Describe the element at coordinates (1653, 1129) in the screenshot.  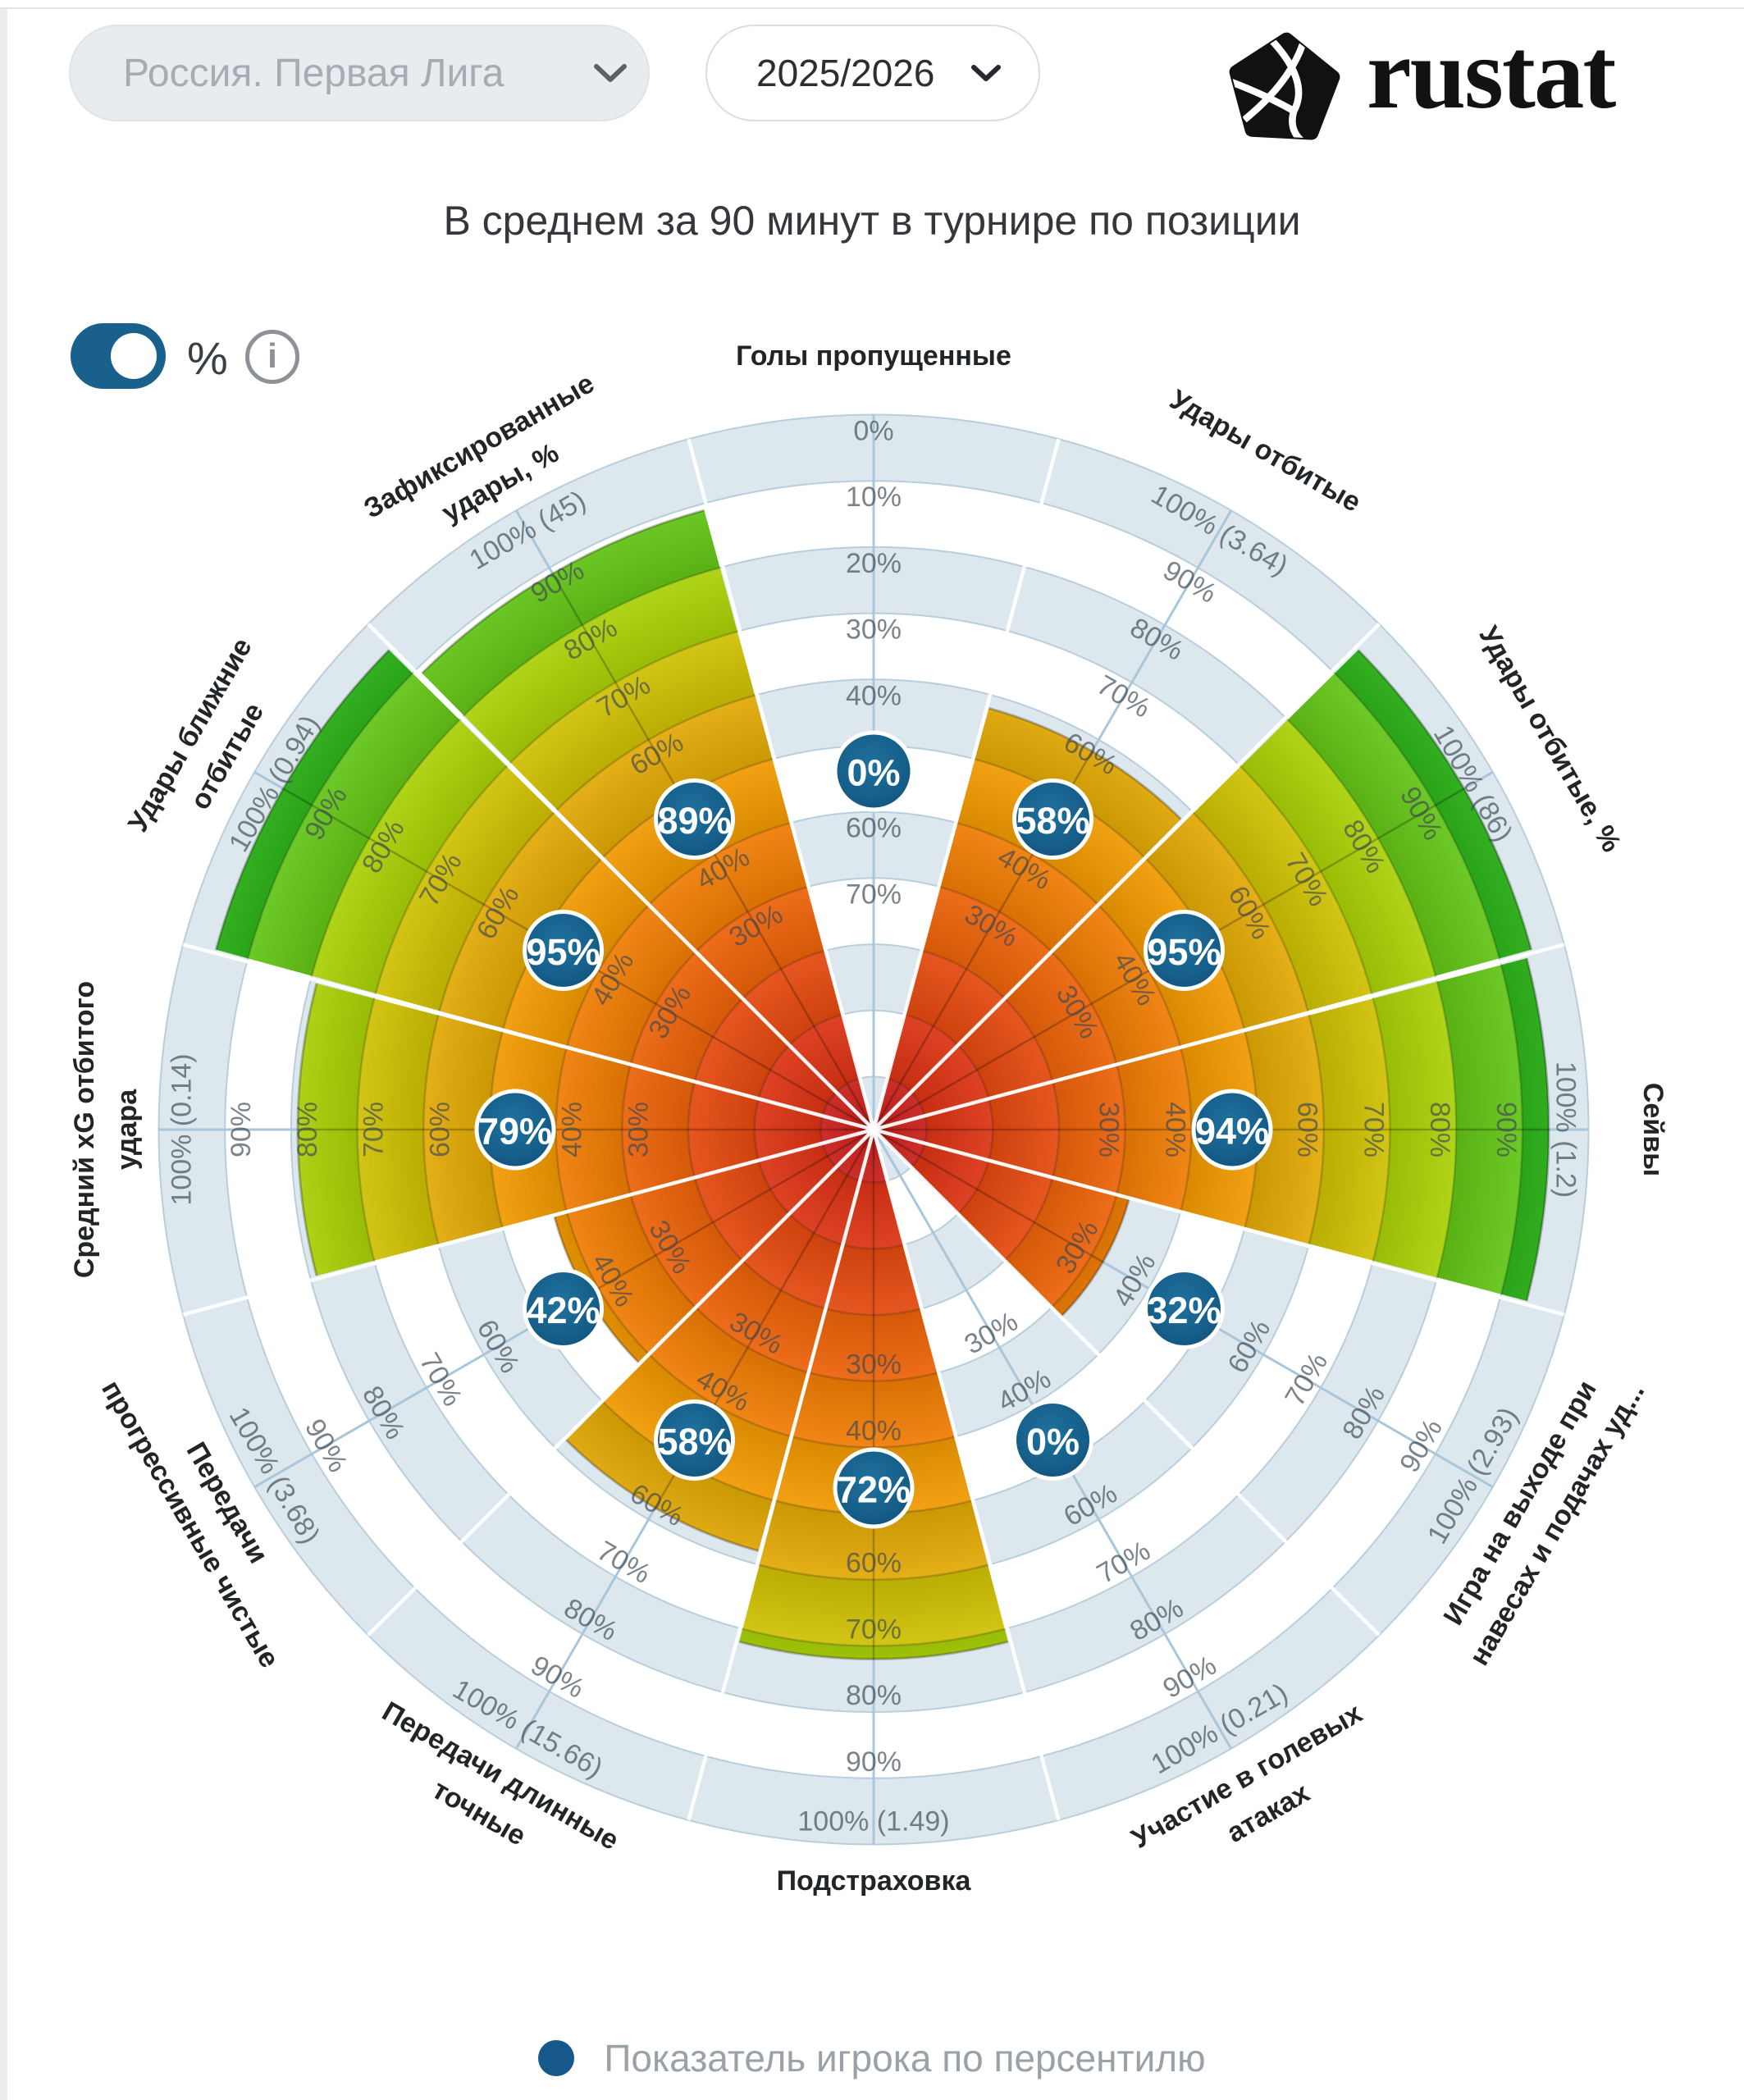
I see `svg-text: Сейвы` at that location.